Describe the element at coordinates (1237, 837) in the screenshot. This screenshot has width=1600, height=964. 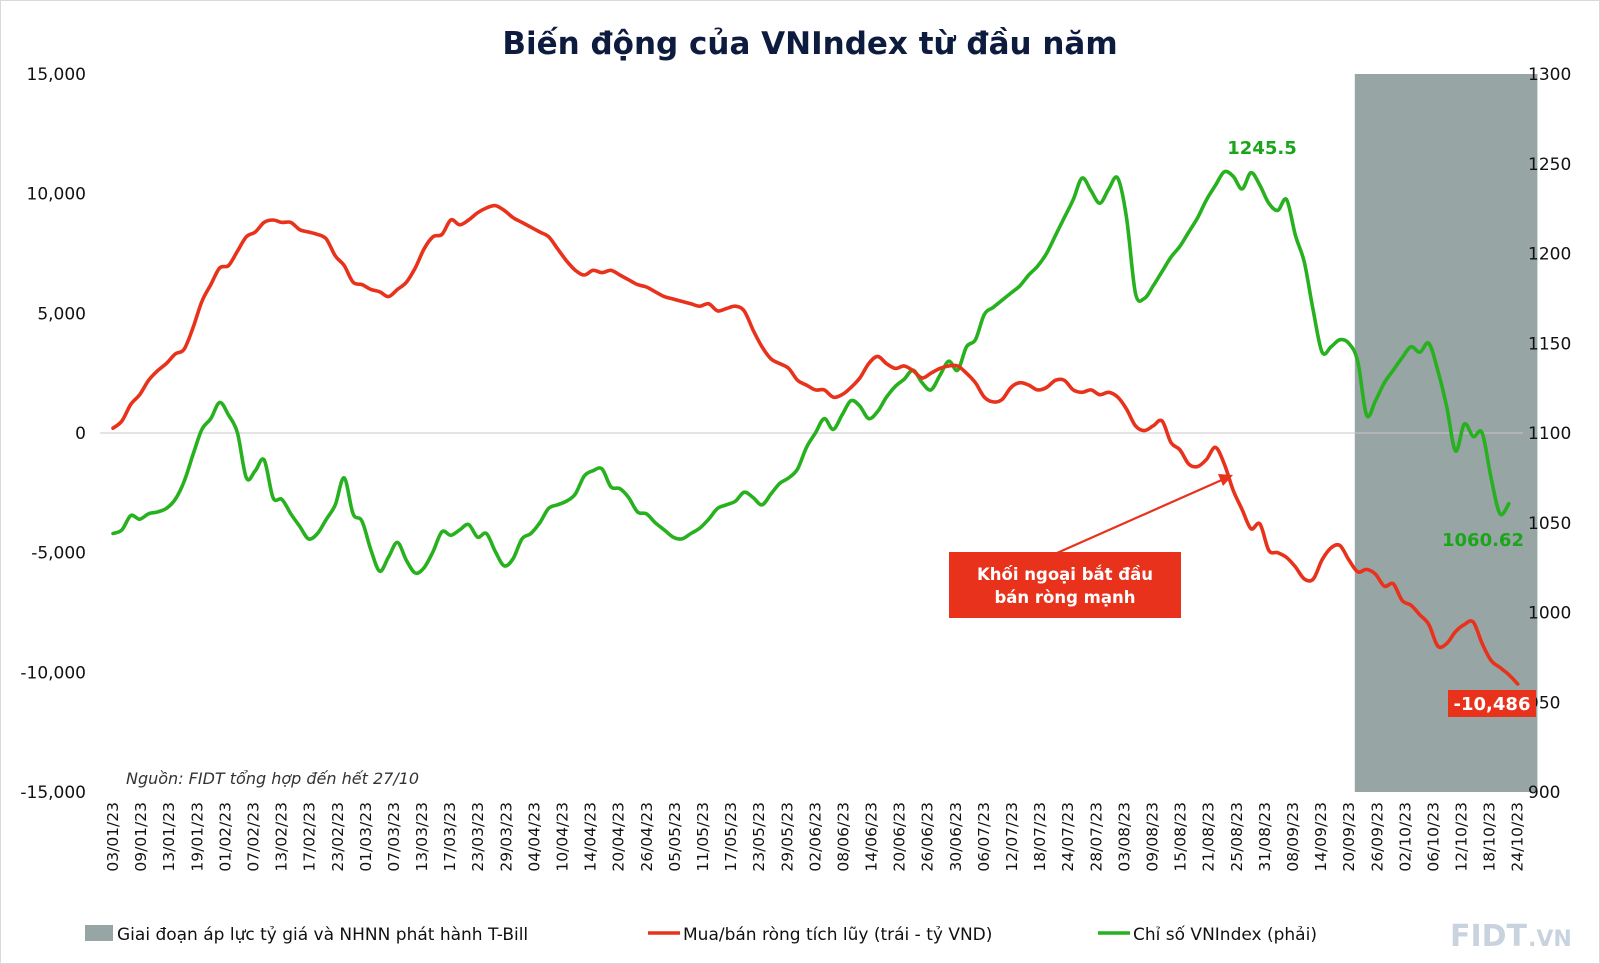
I see `x-axis-tick-label: 25/08/23` at that location.